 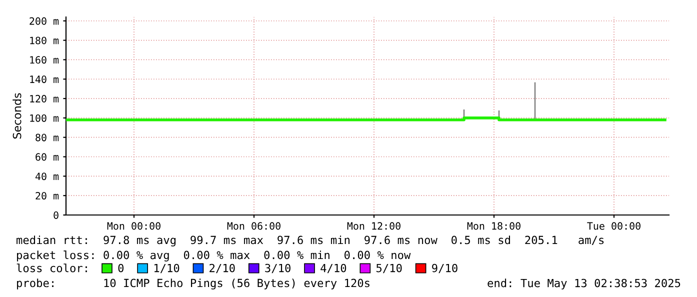 What do you see at coordinates (121, 268) in the screenshot?
I see `legend-label: 0` at bounding box center [121, 268].